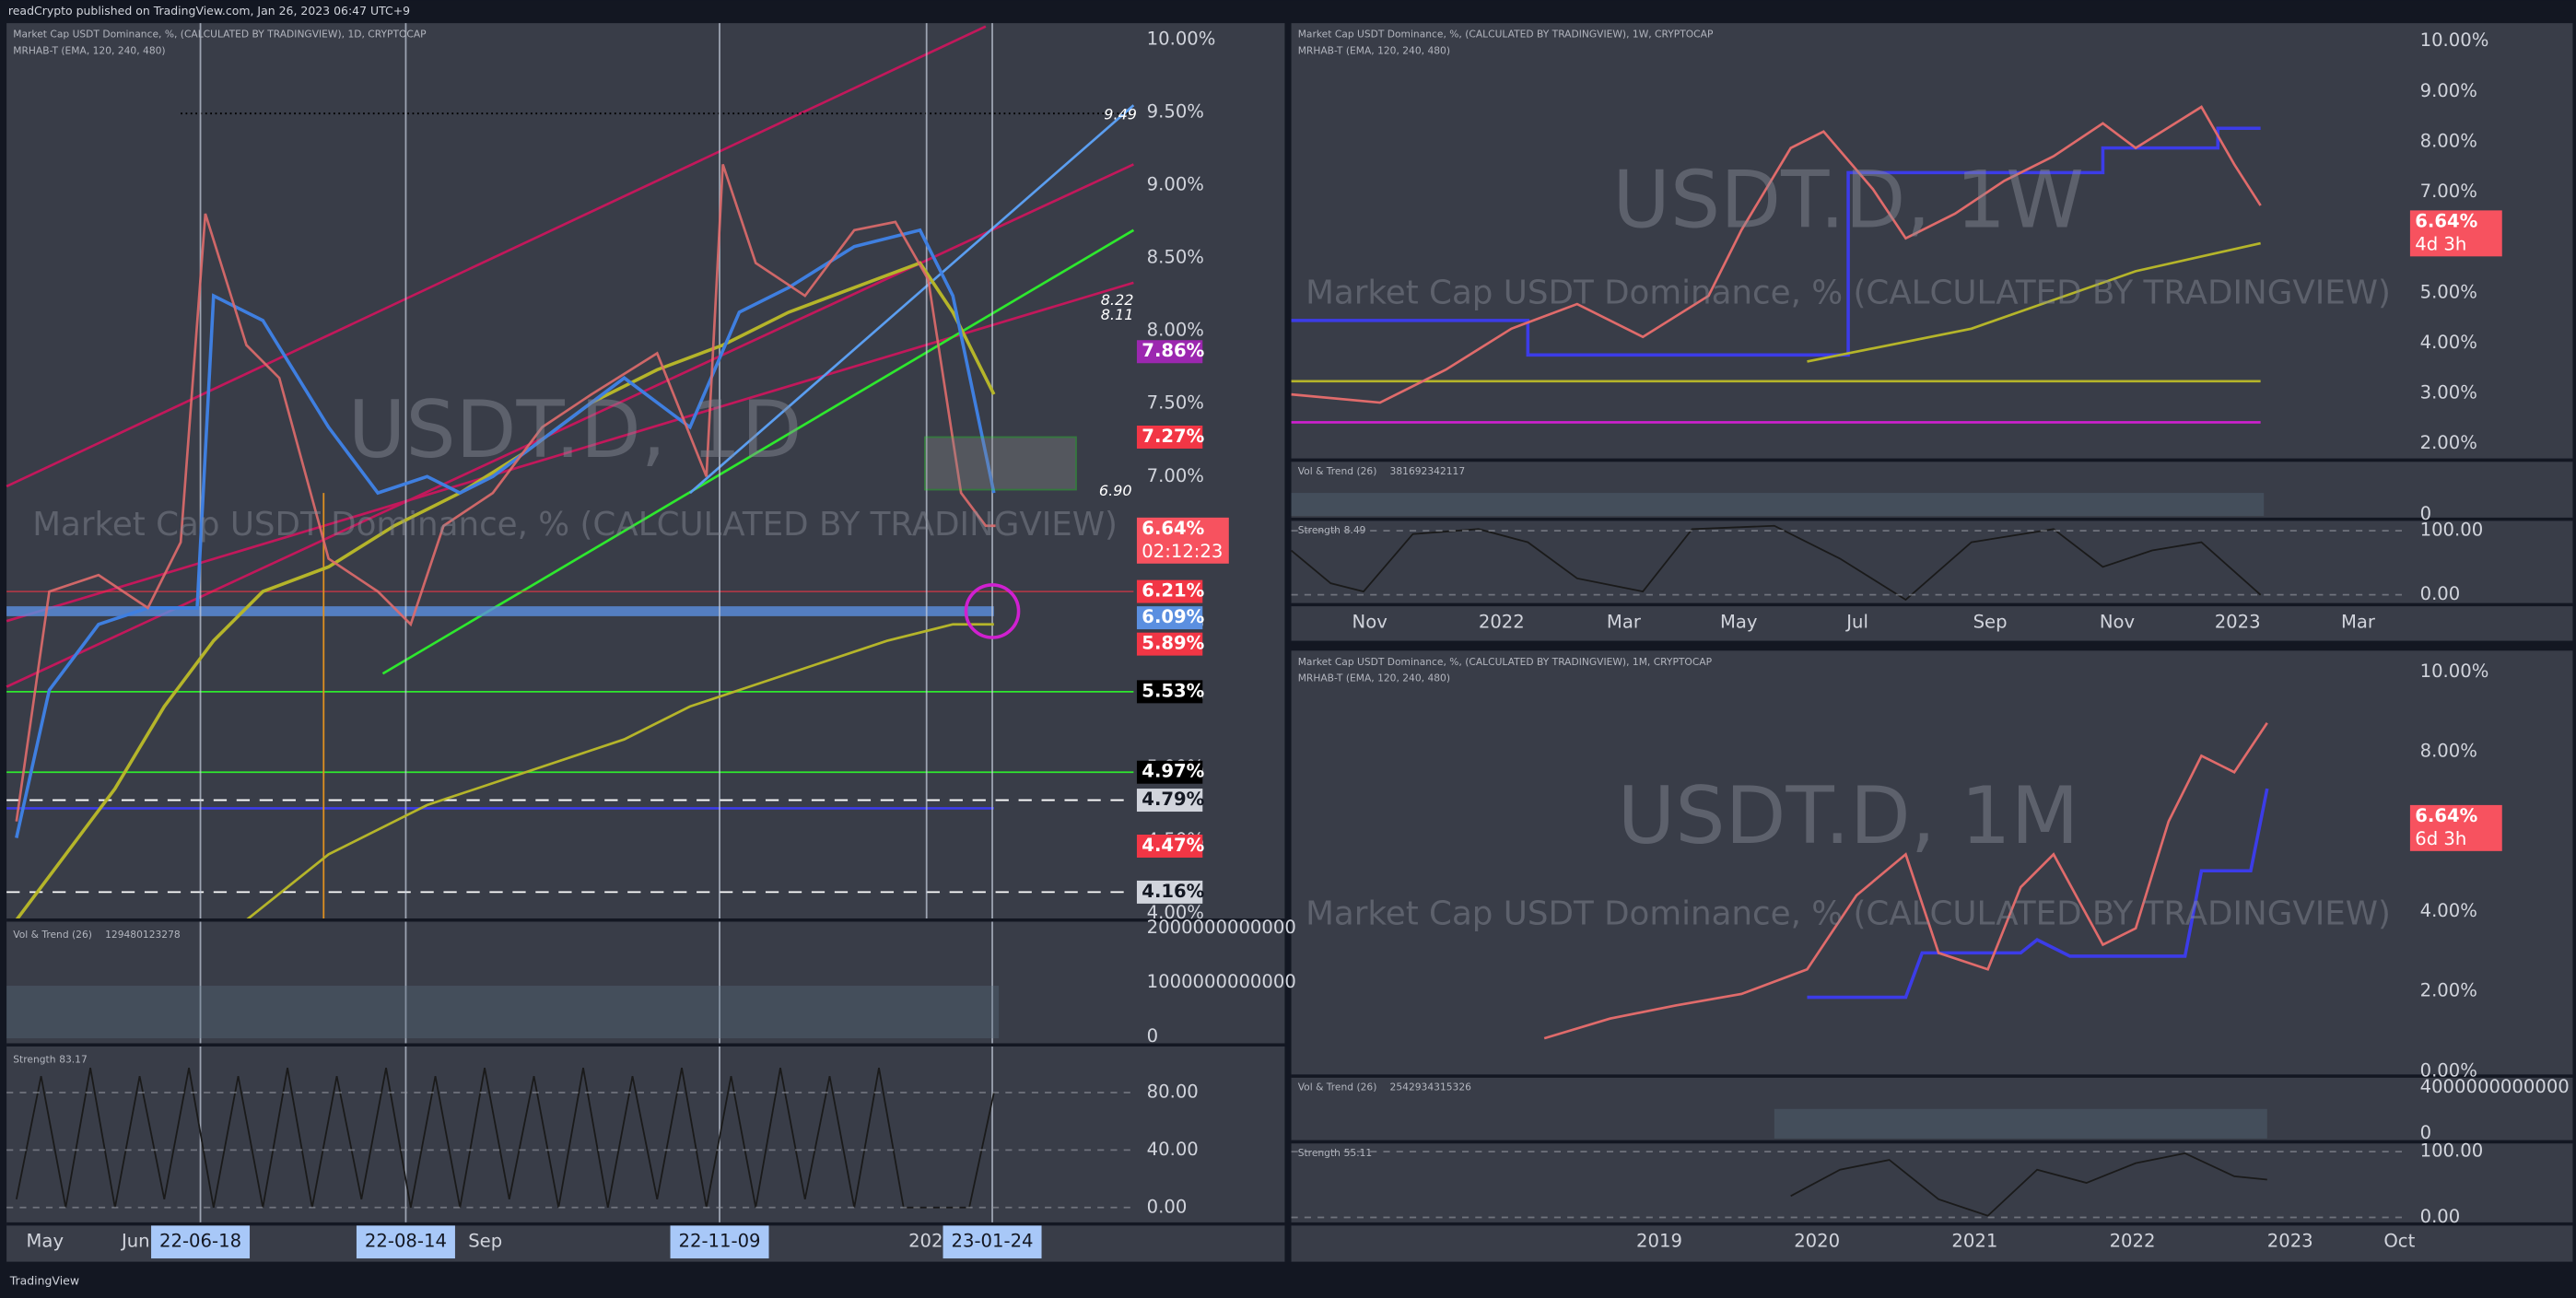  What do you see at coordinates (406, 1241) in the screenshot?
I see `date-badge-label: 22-08-14` at bounding box center [406, 1241].